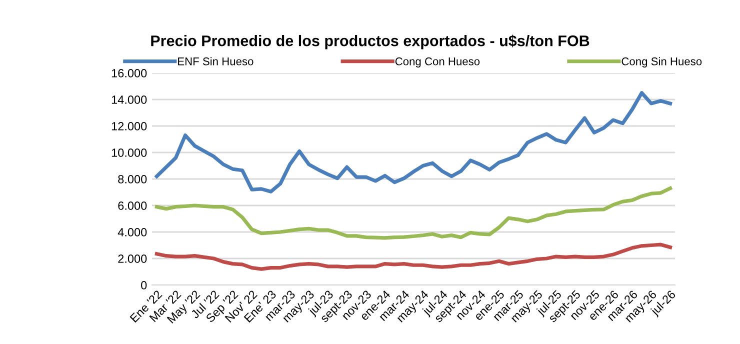  What do you see at coordinates (370, 42) in the screenshot?
I see `chart-title: Precio Promedio de los productos exportados - u$s/ton FOB` at bounding box center [370, 42].